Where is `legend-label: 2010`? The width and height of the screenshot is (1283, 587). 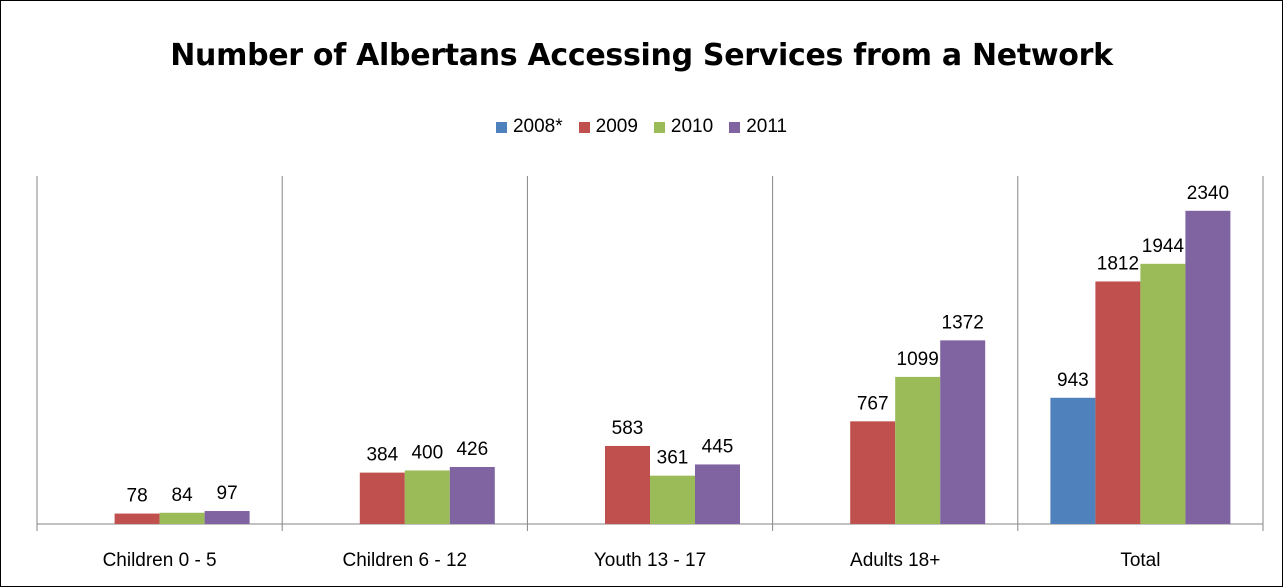
legend-label: 2010 is located at coordinates (692, 126).